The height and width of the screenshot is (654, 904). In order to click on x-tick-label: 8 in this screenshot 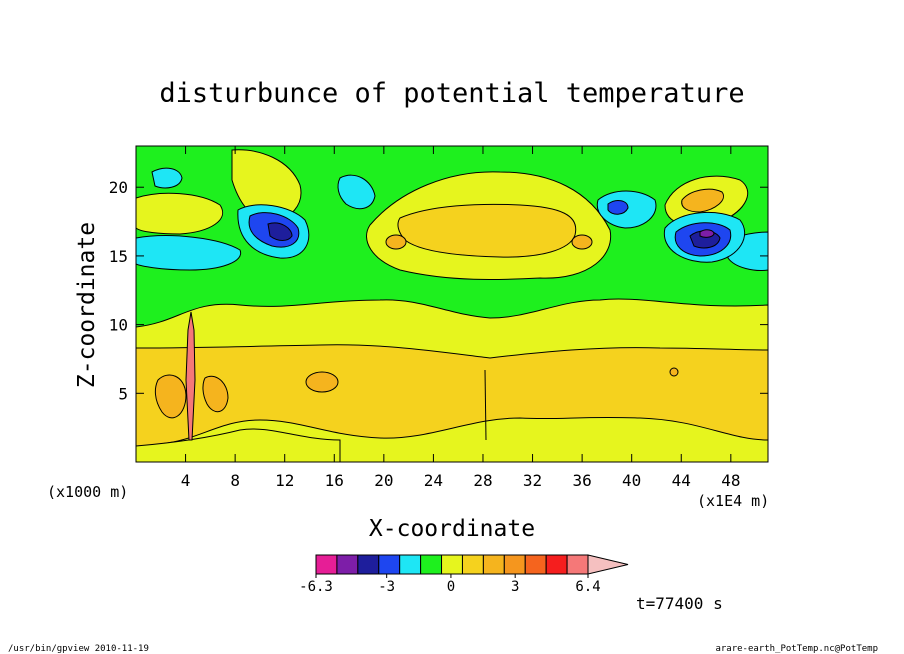, I will do `click(235, 480)`.